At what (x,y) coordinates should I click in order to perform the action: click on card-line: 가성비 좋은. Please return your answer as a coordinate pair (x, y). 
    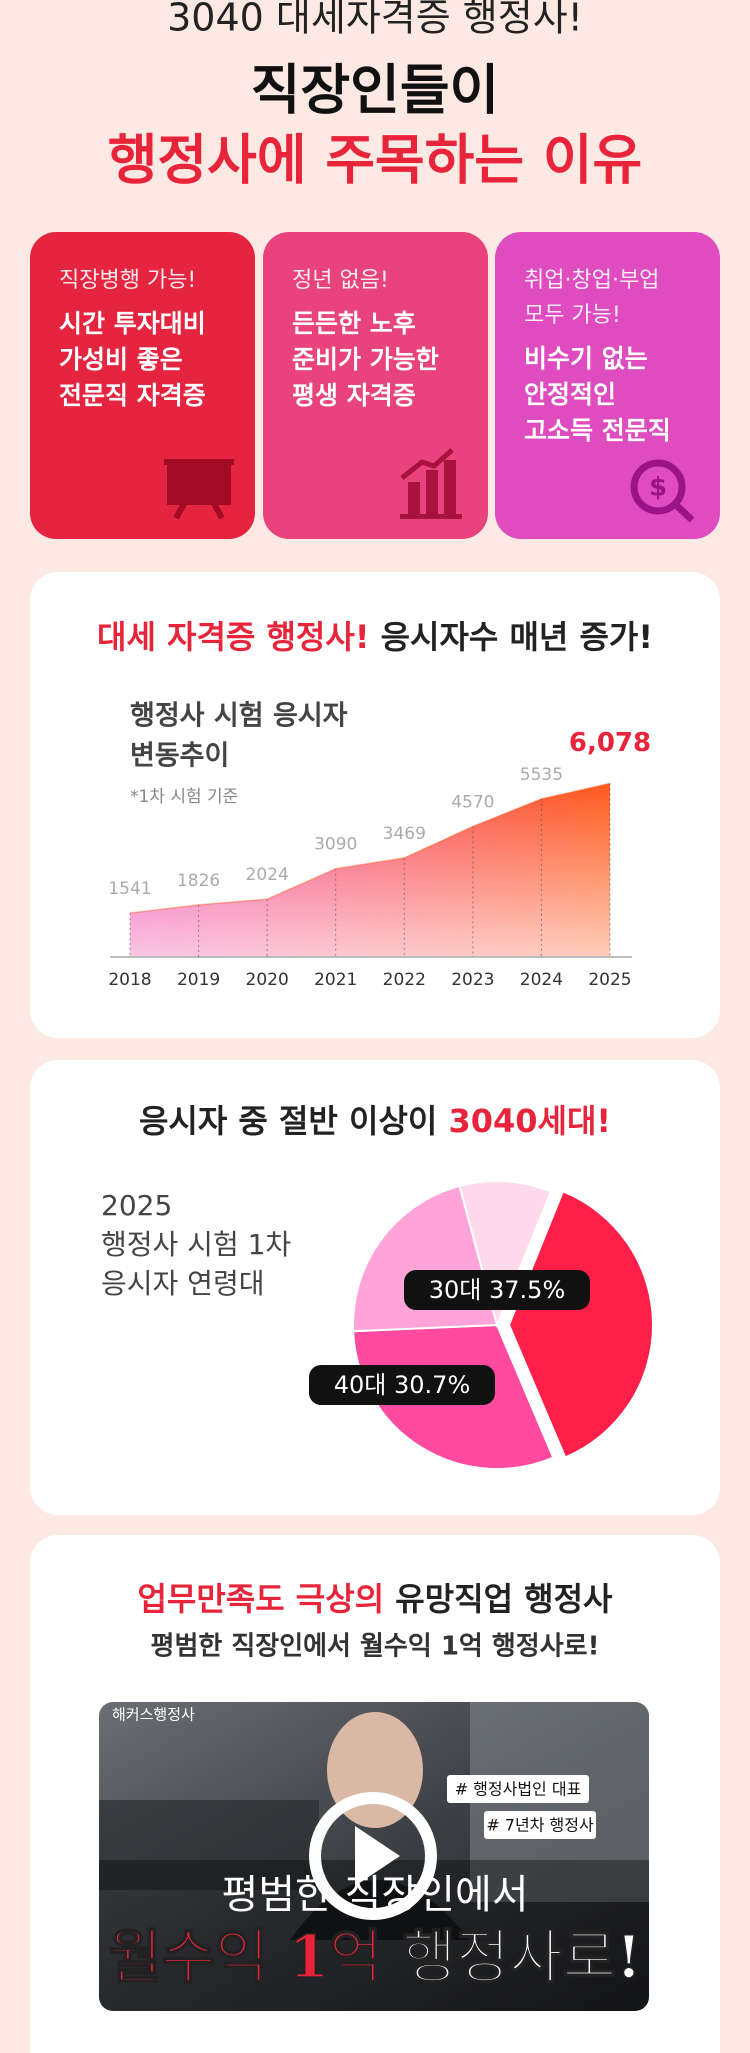
    Looking at the image, I should click on (121, 359).